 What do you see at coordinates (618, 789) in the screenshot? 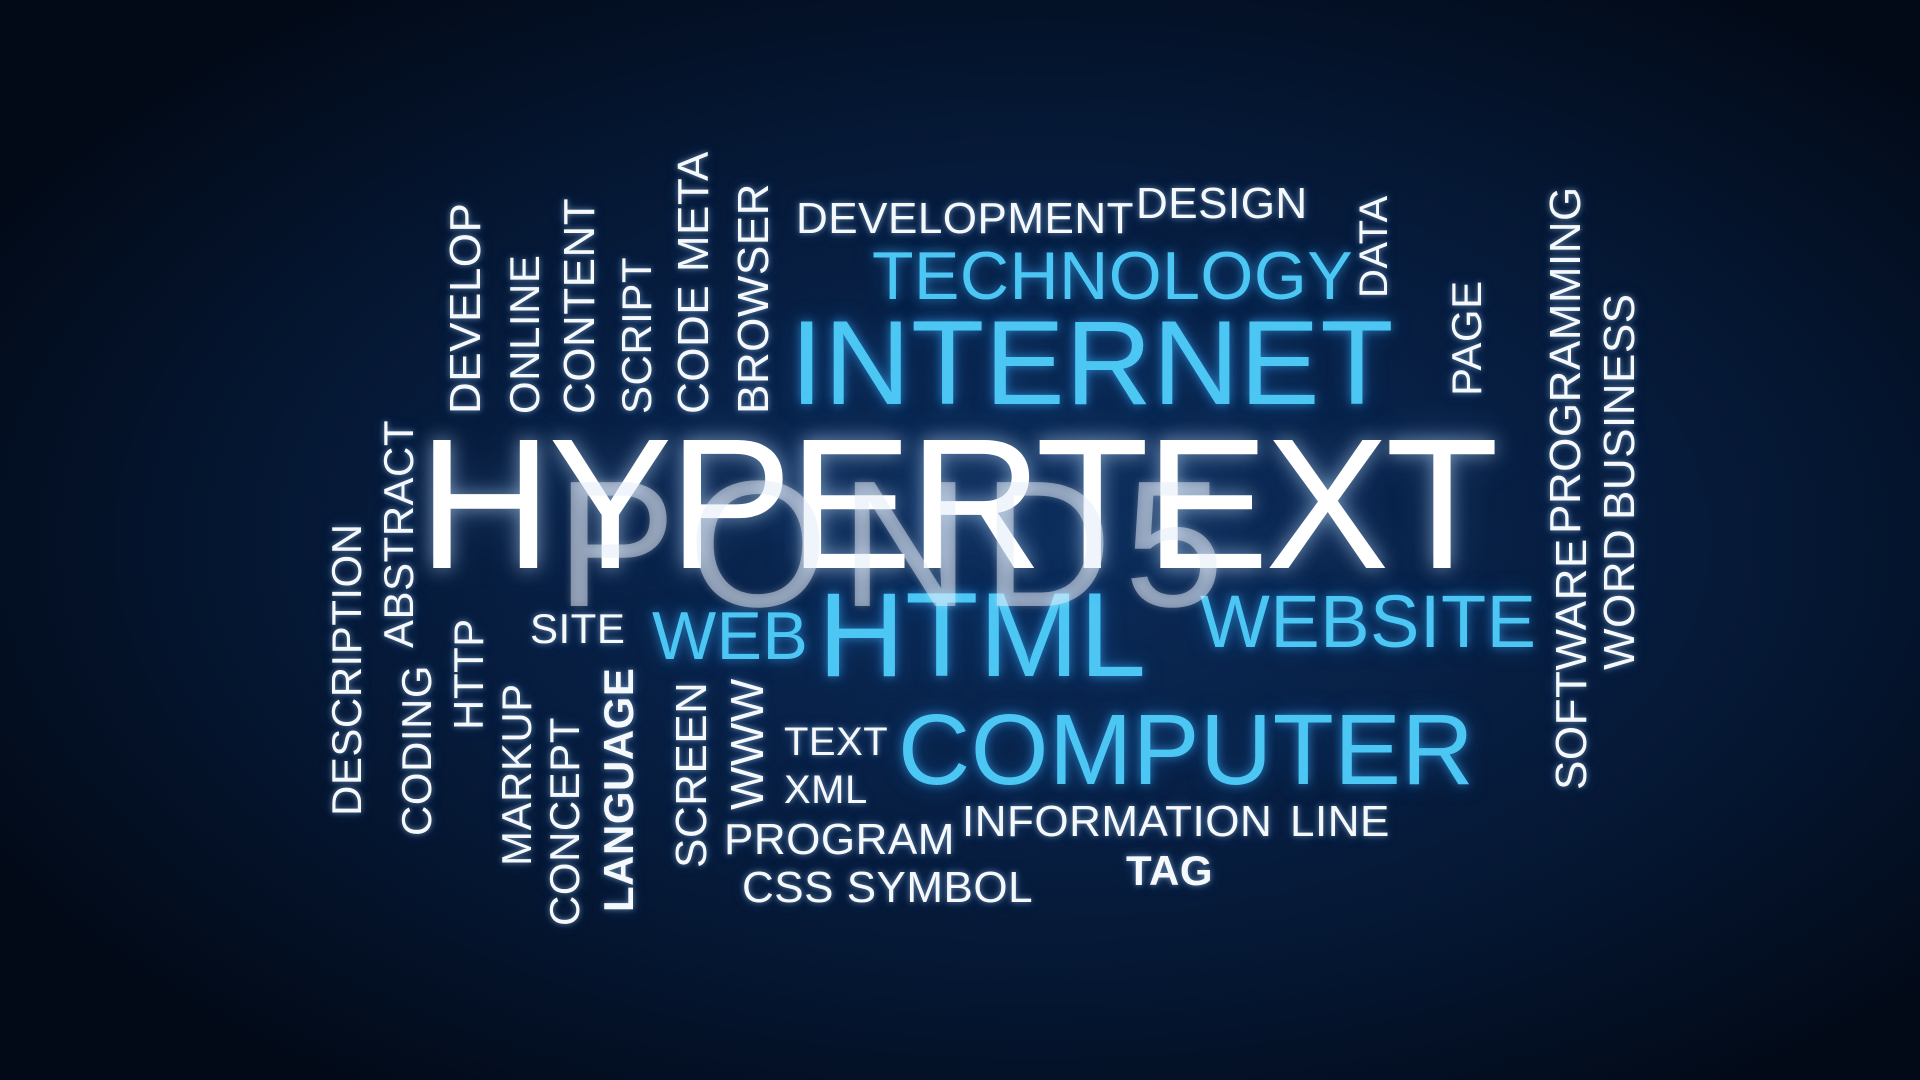
I see `word-language: LANGUAGE` at bounding box center [618, 789].